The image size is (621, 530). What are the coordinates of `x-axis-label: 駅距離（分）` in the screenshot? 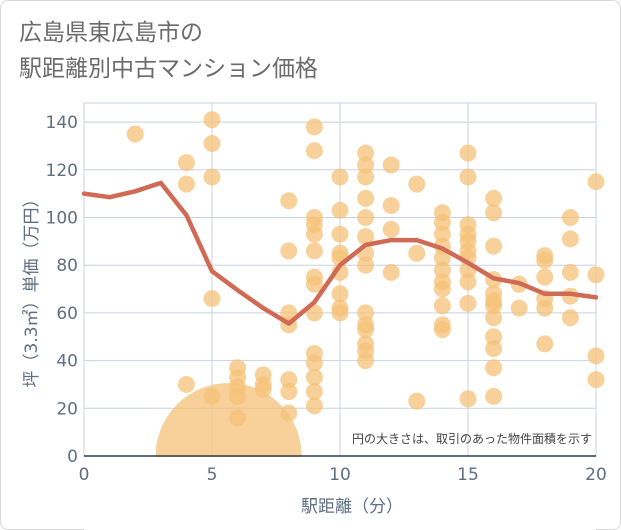 It's located at (352, 507).